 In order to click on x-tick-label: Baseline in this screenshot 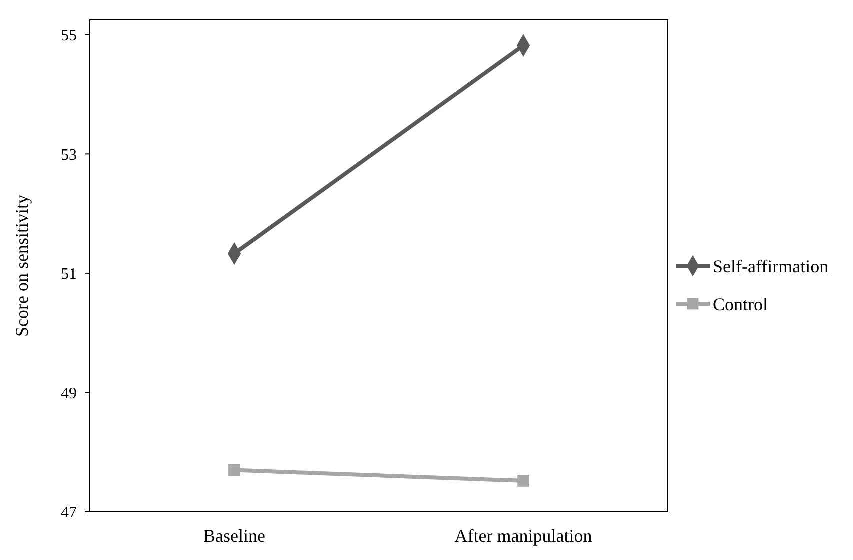, I will do `click(235, 536)`.